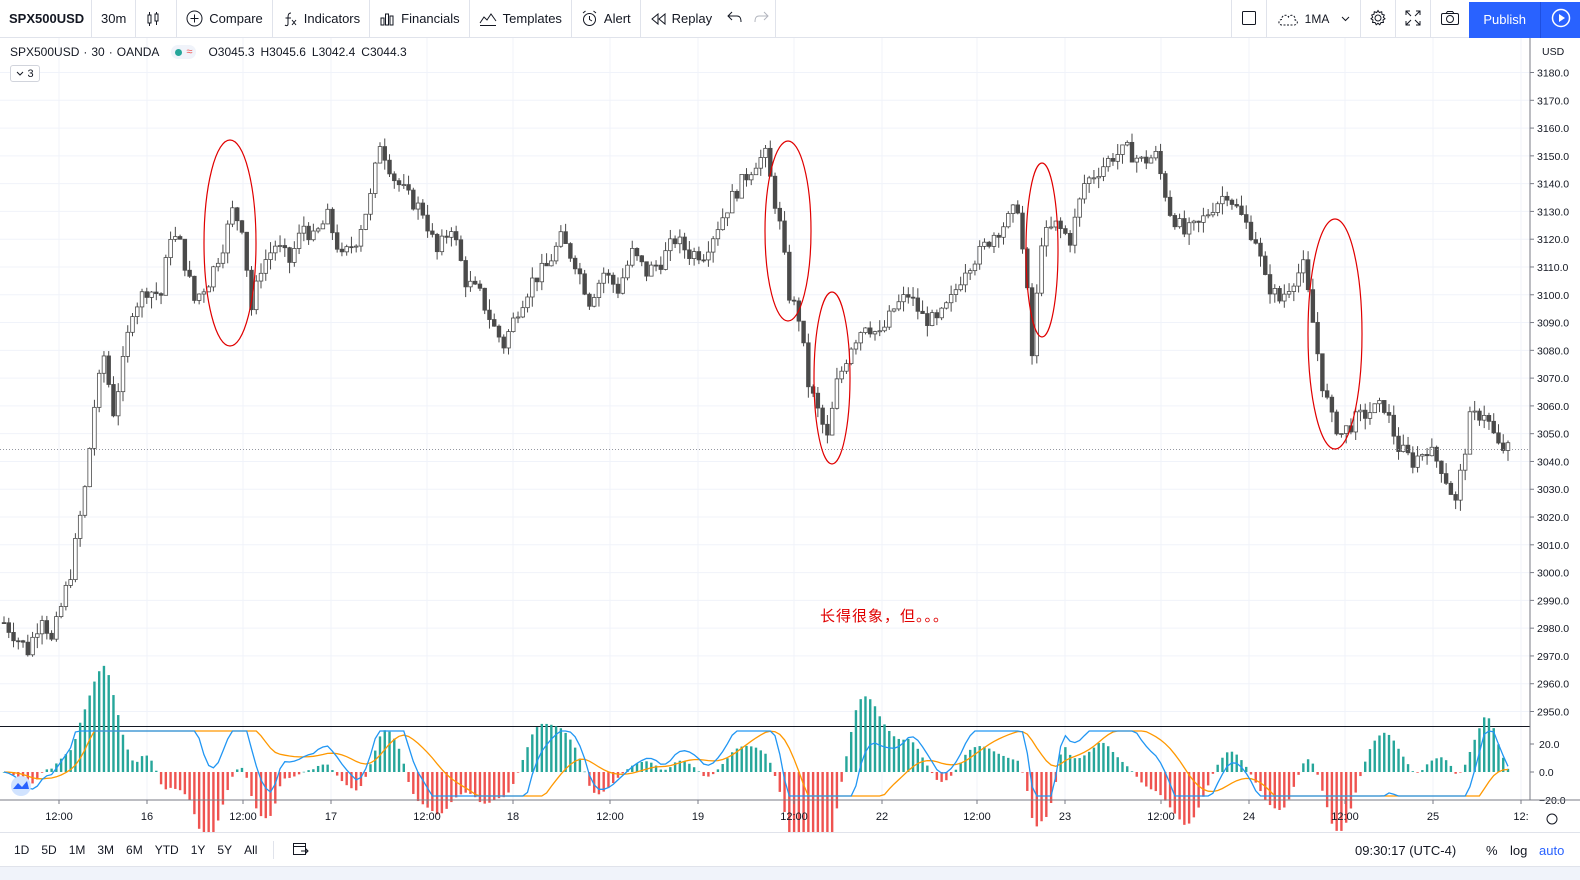 This screenshot has height=880, width=1580. What do you see at coordinates (250, 850) in the screenshot?
I see `range-all-button: All` at bounding box center [250, 850].